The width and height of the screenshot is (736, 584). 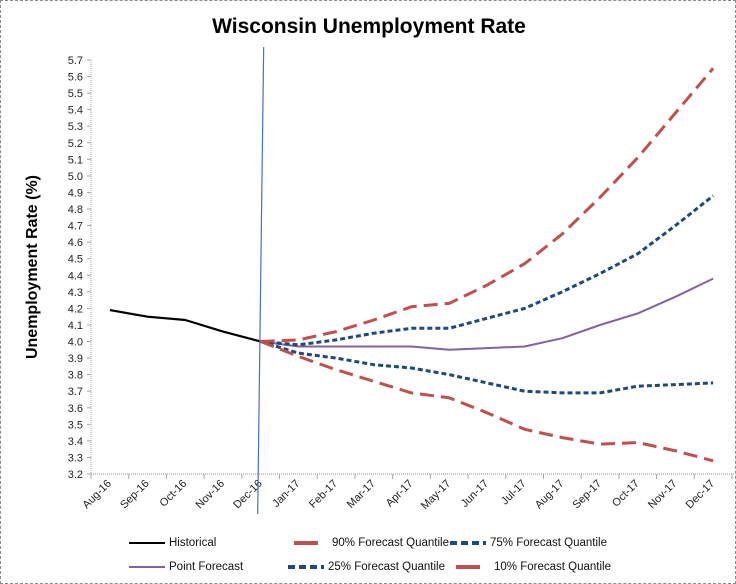 I want to click on x-tick-label: Aug-17, so click(x=550, y=495).